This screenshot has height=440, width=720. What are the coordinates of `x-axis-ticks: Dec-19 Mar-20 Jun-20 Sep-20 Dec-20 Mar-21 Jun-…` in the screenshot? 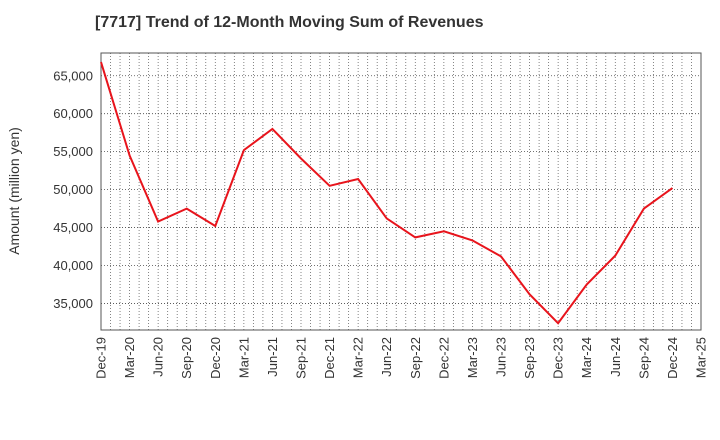 It's located at (401, 358).